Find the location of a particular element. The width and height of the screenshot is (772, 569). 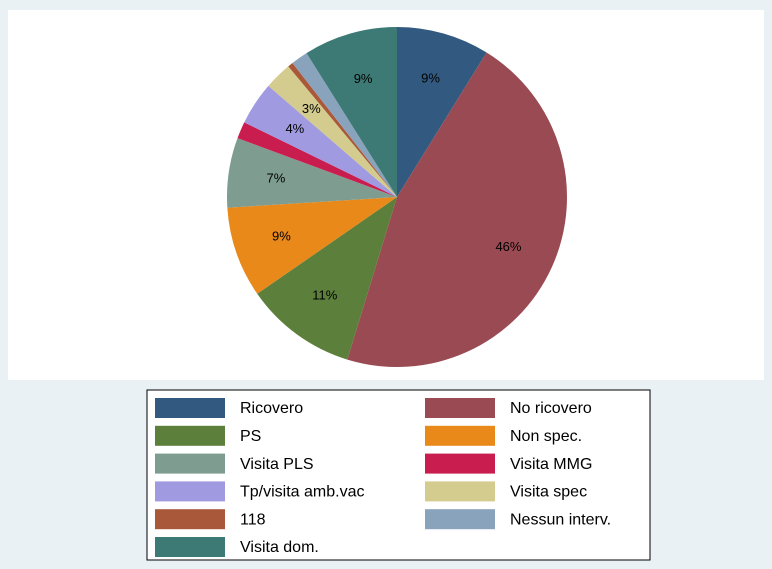

legend-label: Non spec. is located at coordinates (546, 436).